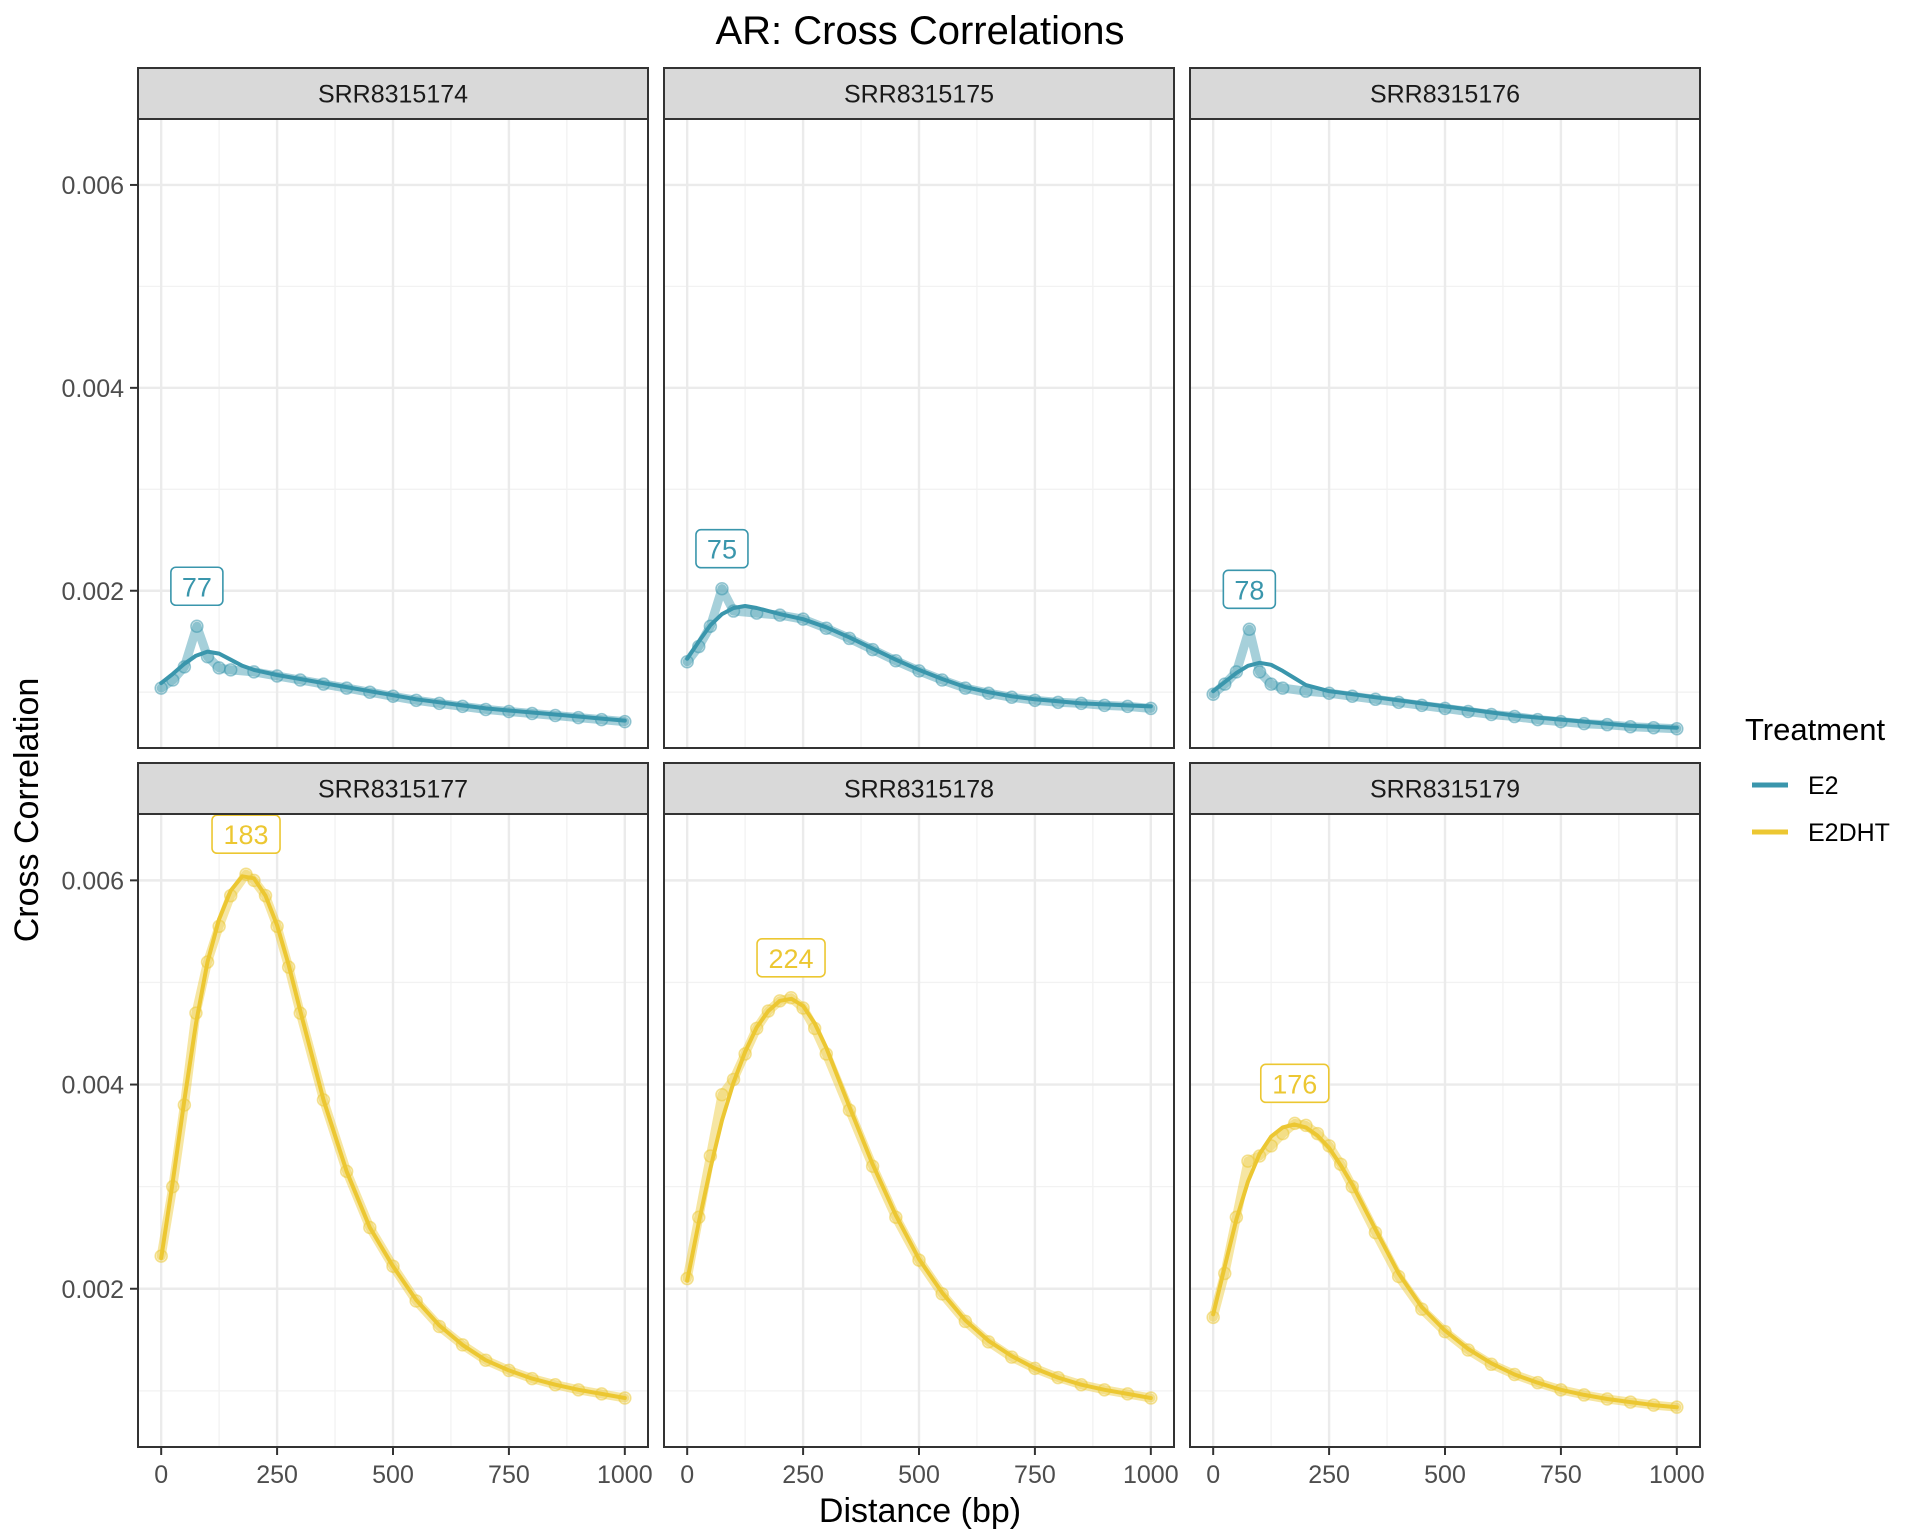 This screenshot has width=1920, height=1536. What do you see at coordinates (1815, 729) in the screenshot?
I see `legend-title: Treatment` at bounding box center [1815, 729].